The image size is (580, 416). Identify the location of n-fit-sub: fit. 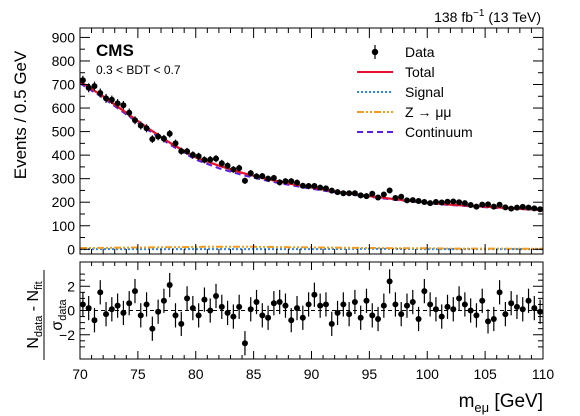
(39, 285).